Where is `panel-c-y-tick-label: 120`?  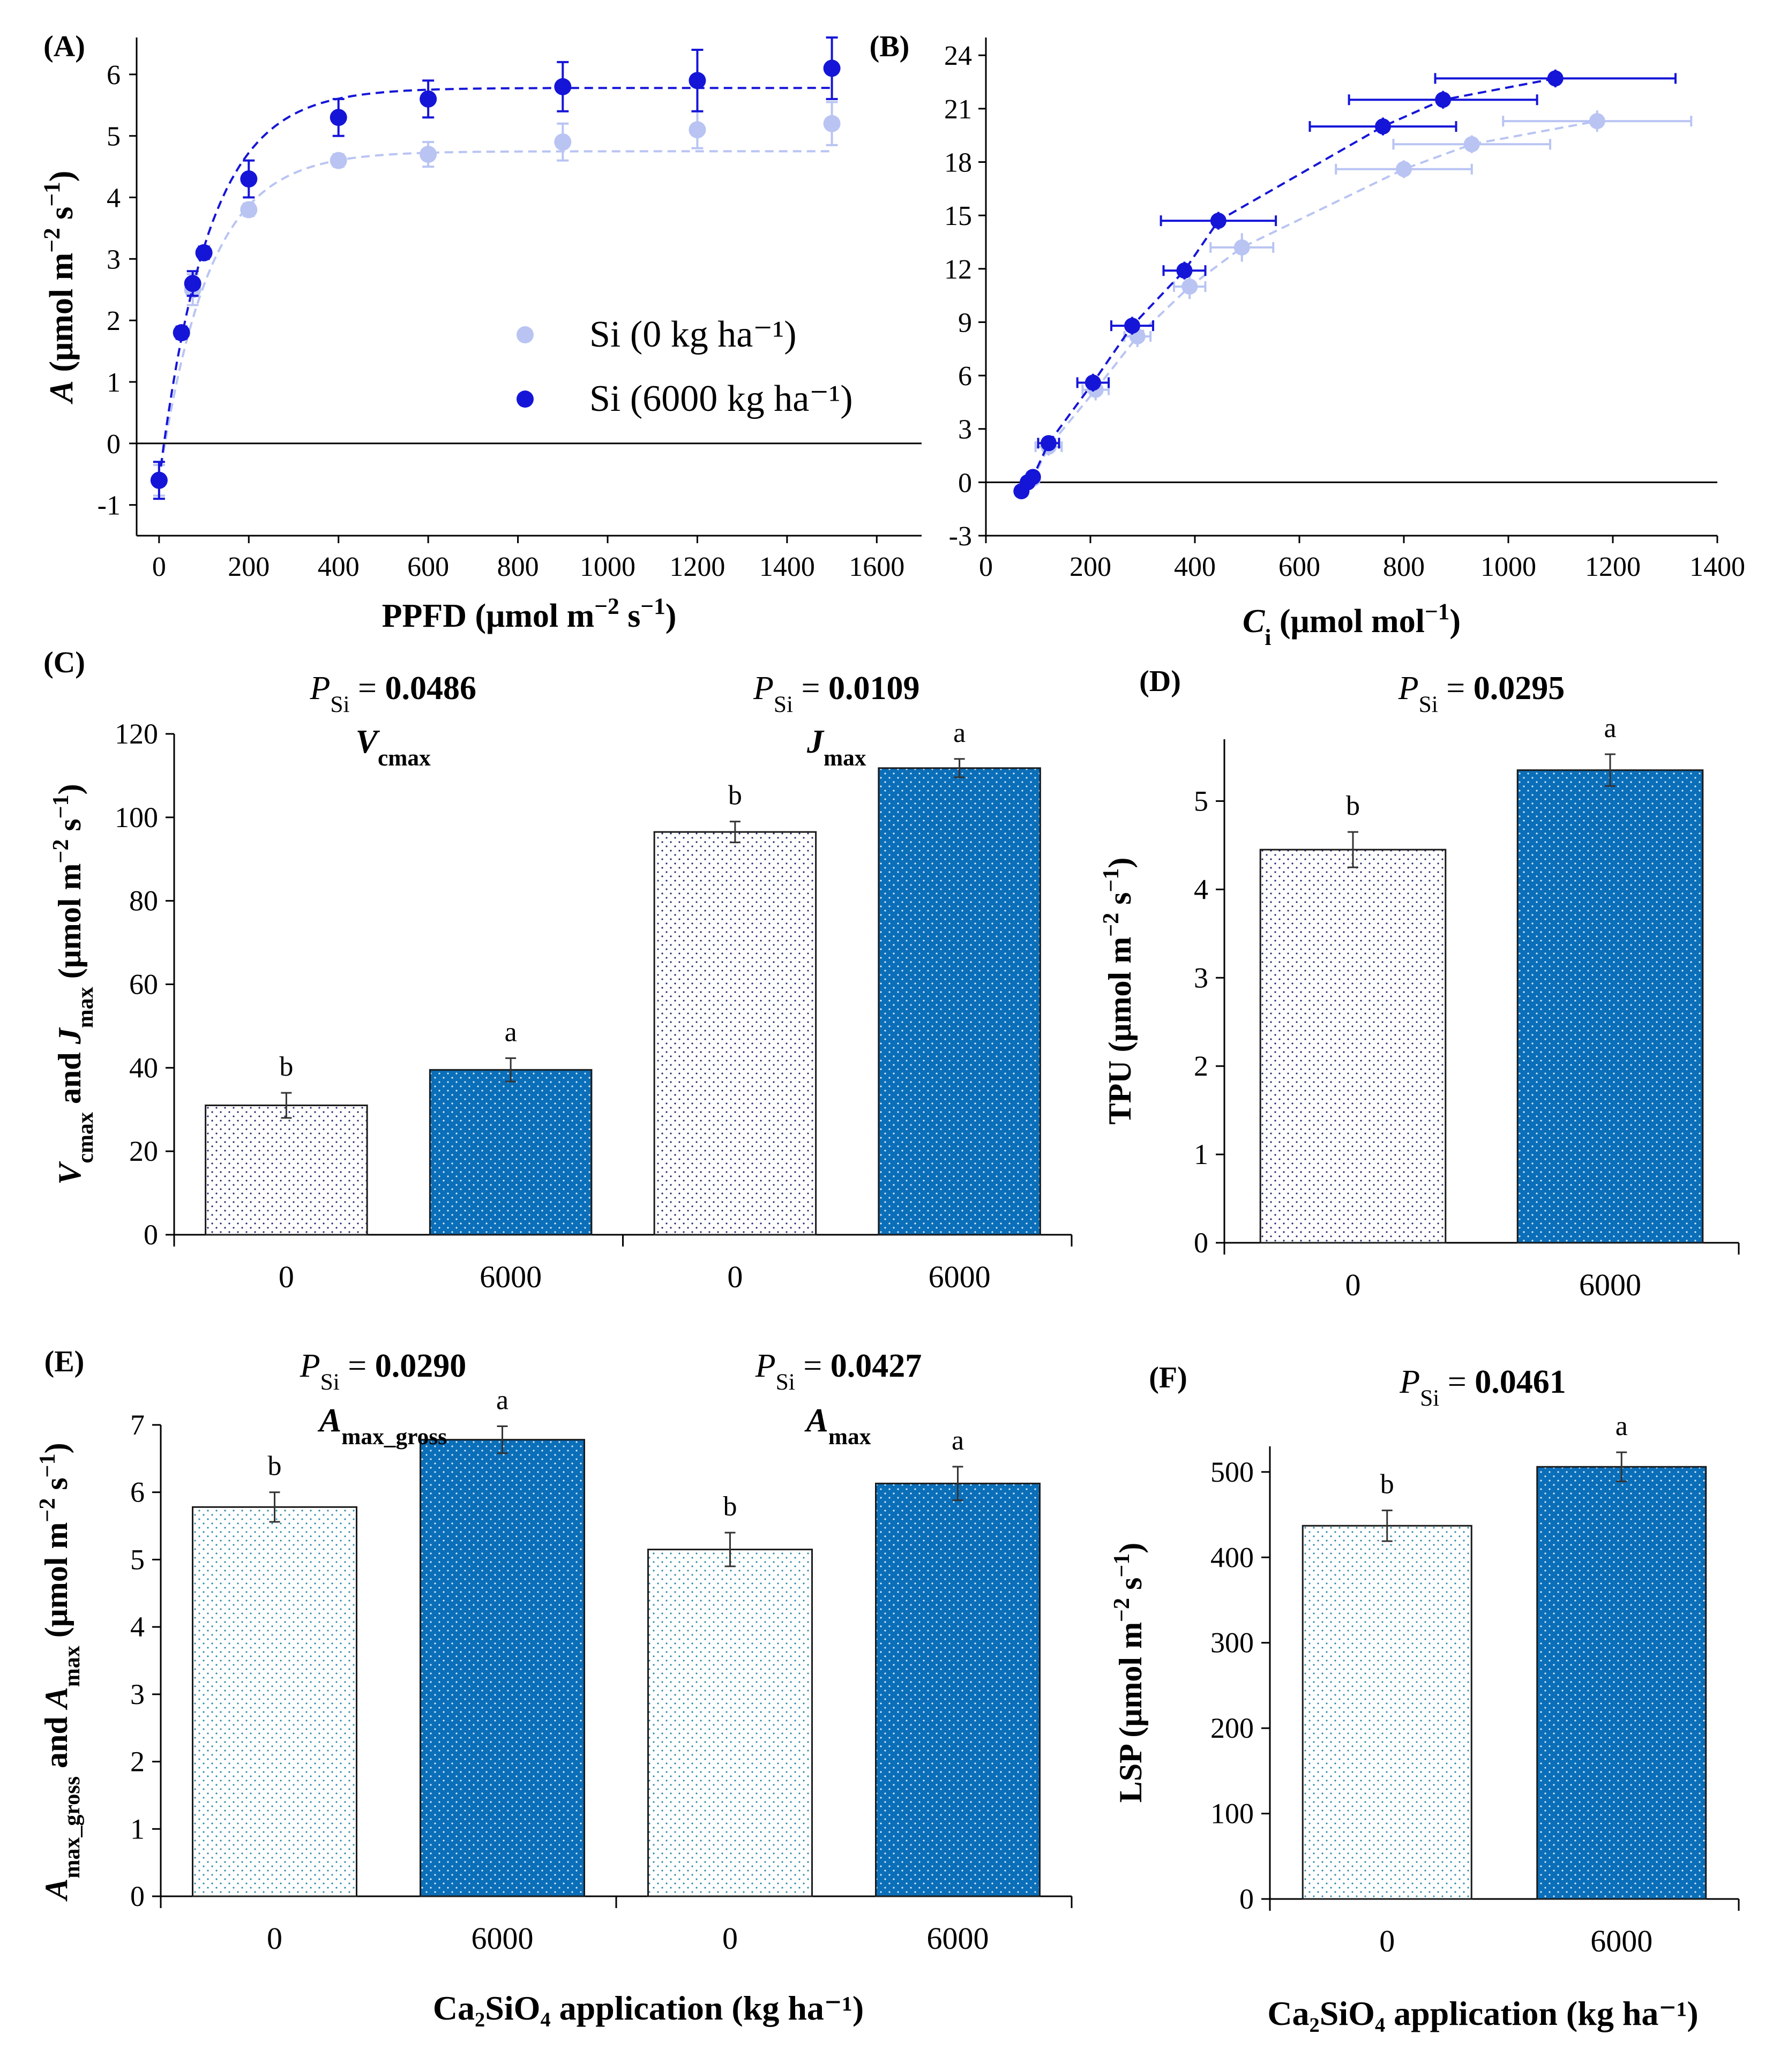 panel-c-y-tick-label: 120 is located at coordinates (136, 734).